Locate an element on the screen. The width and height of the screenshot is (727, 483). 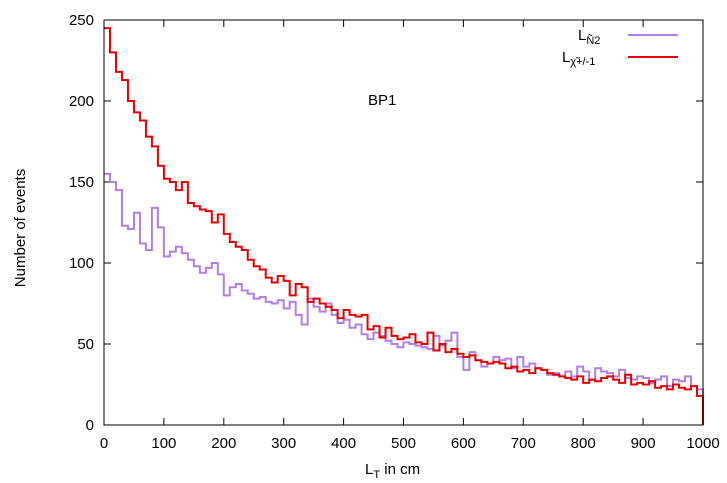
y-tick-label-4: 200 is located at coordinates (81, 101).